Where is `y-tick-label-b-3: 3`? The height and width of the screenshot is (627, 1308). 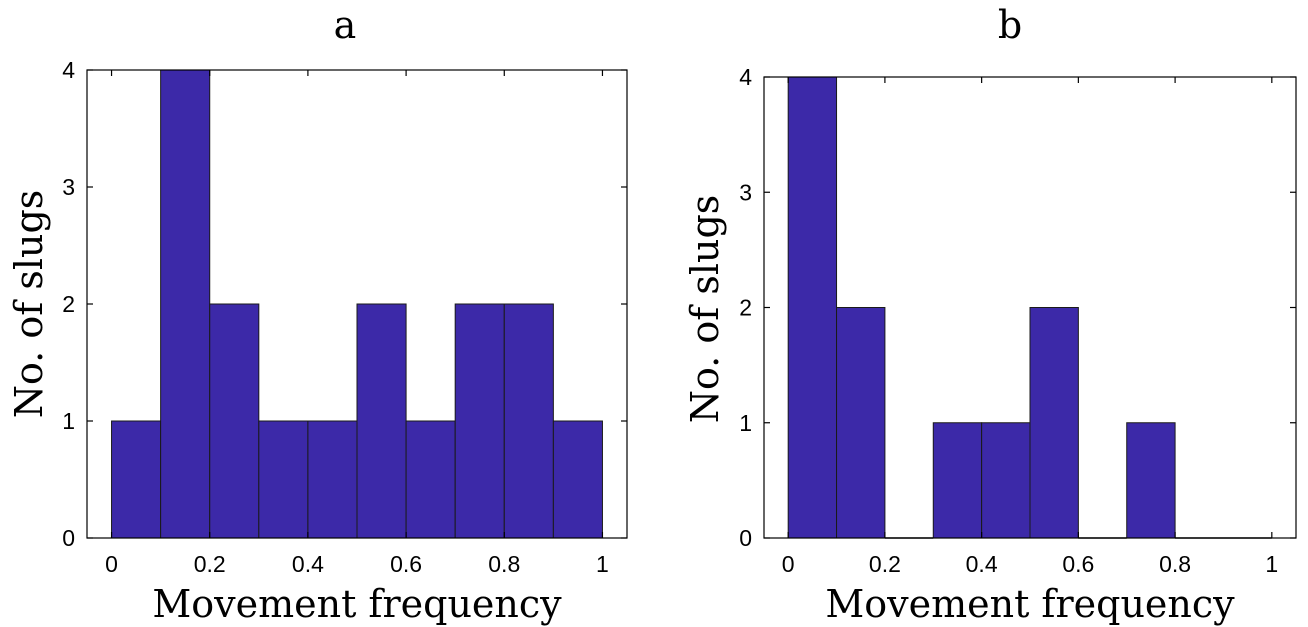 y-tick-label-b-3: 3 is located at coordinates (745, 192).